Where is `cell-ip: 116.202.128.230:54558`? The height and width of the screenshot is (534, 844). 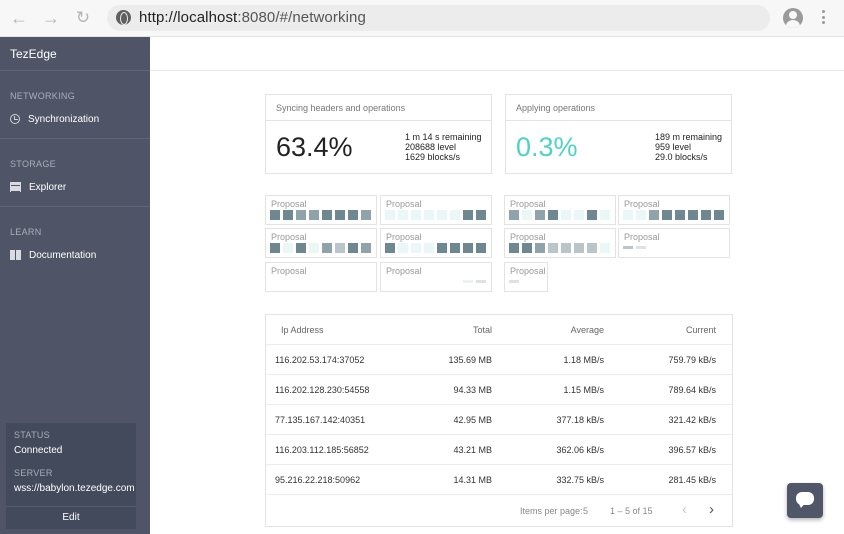 cell-ip: 116.202.128.230:54558 is located at coordinates (322, 390).